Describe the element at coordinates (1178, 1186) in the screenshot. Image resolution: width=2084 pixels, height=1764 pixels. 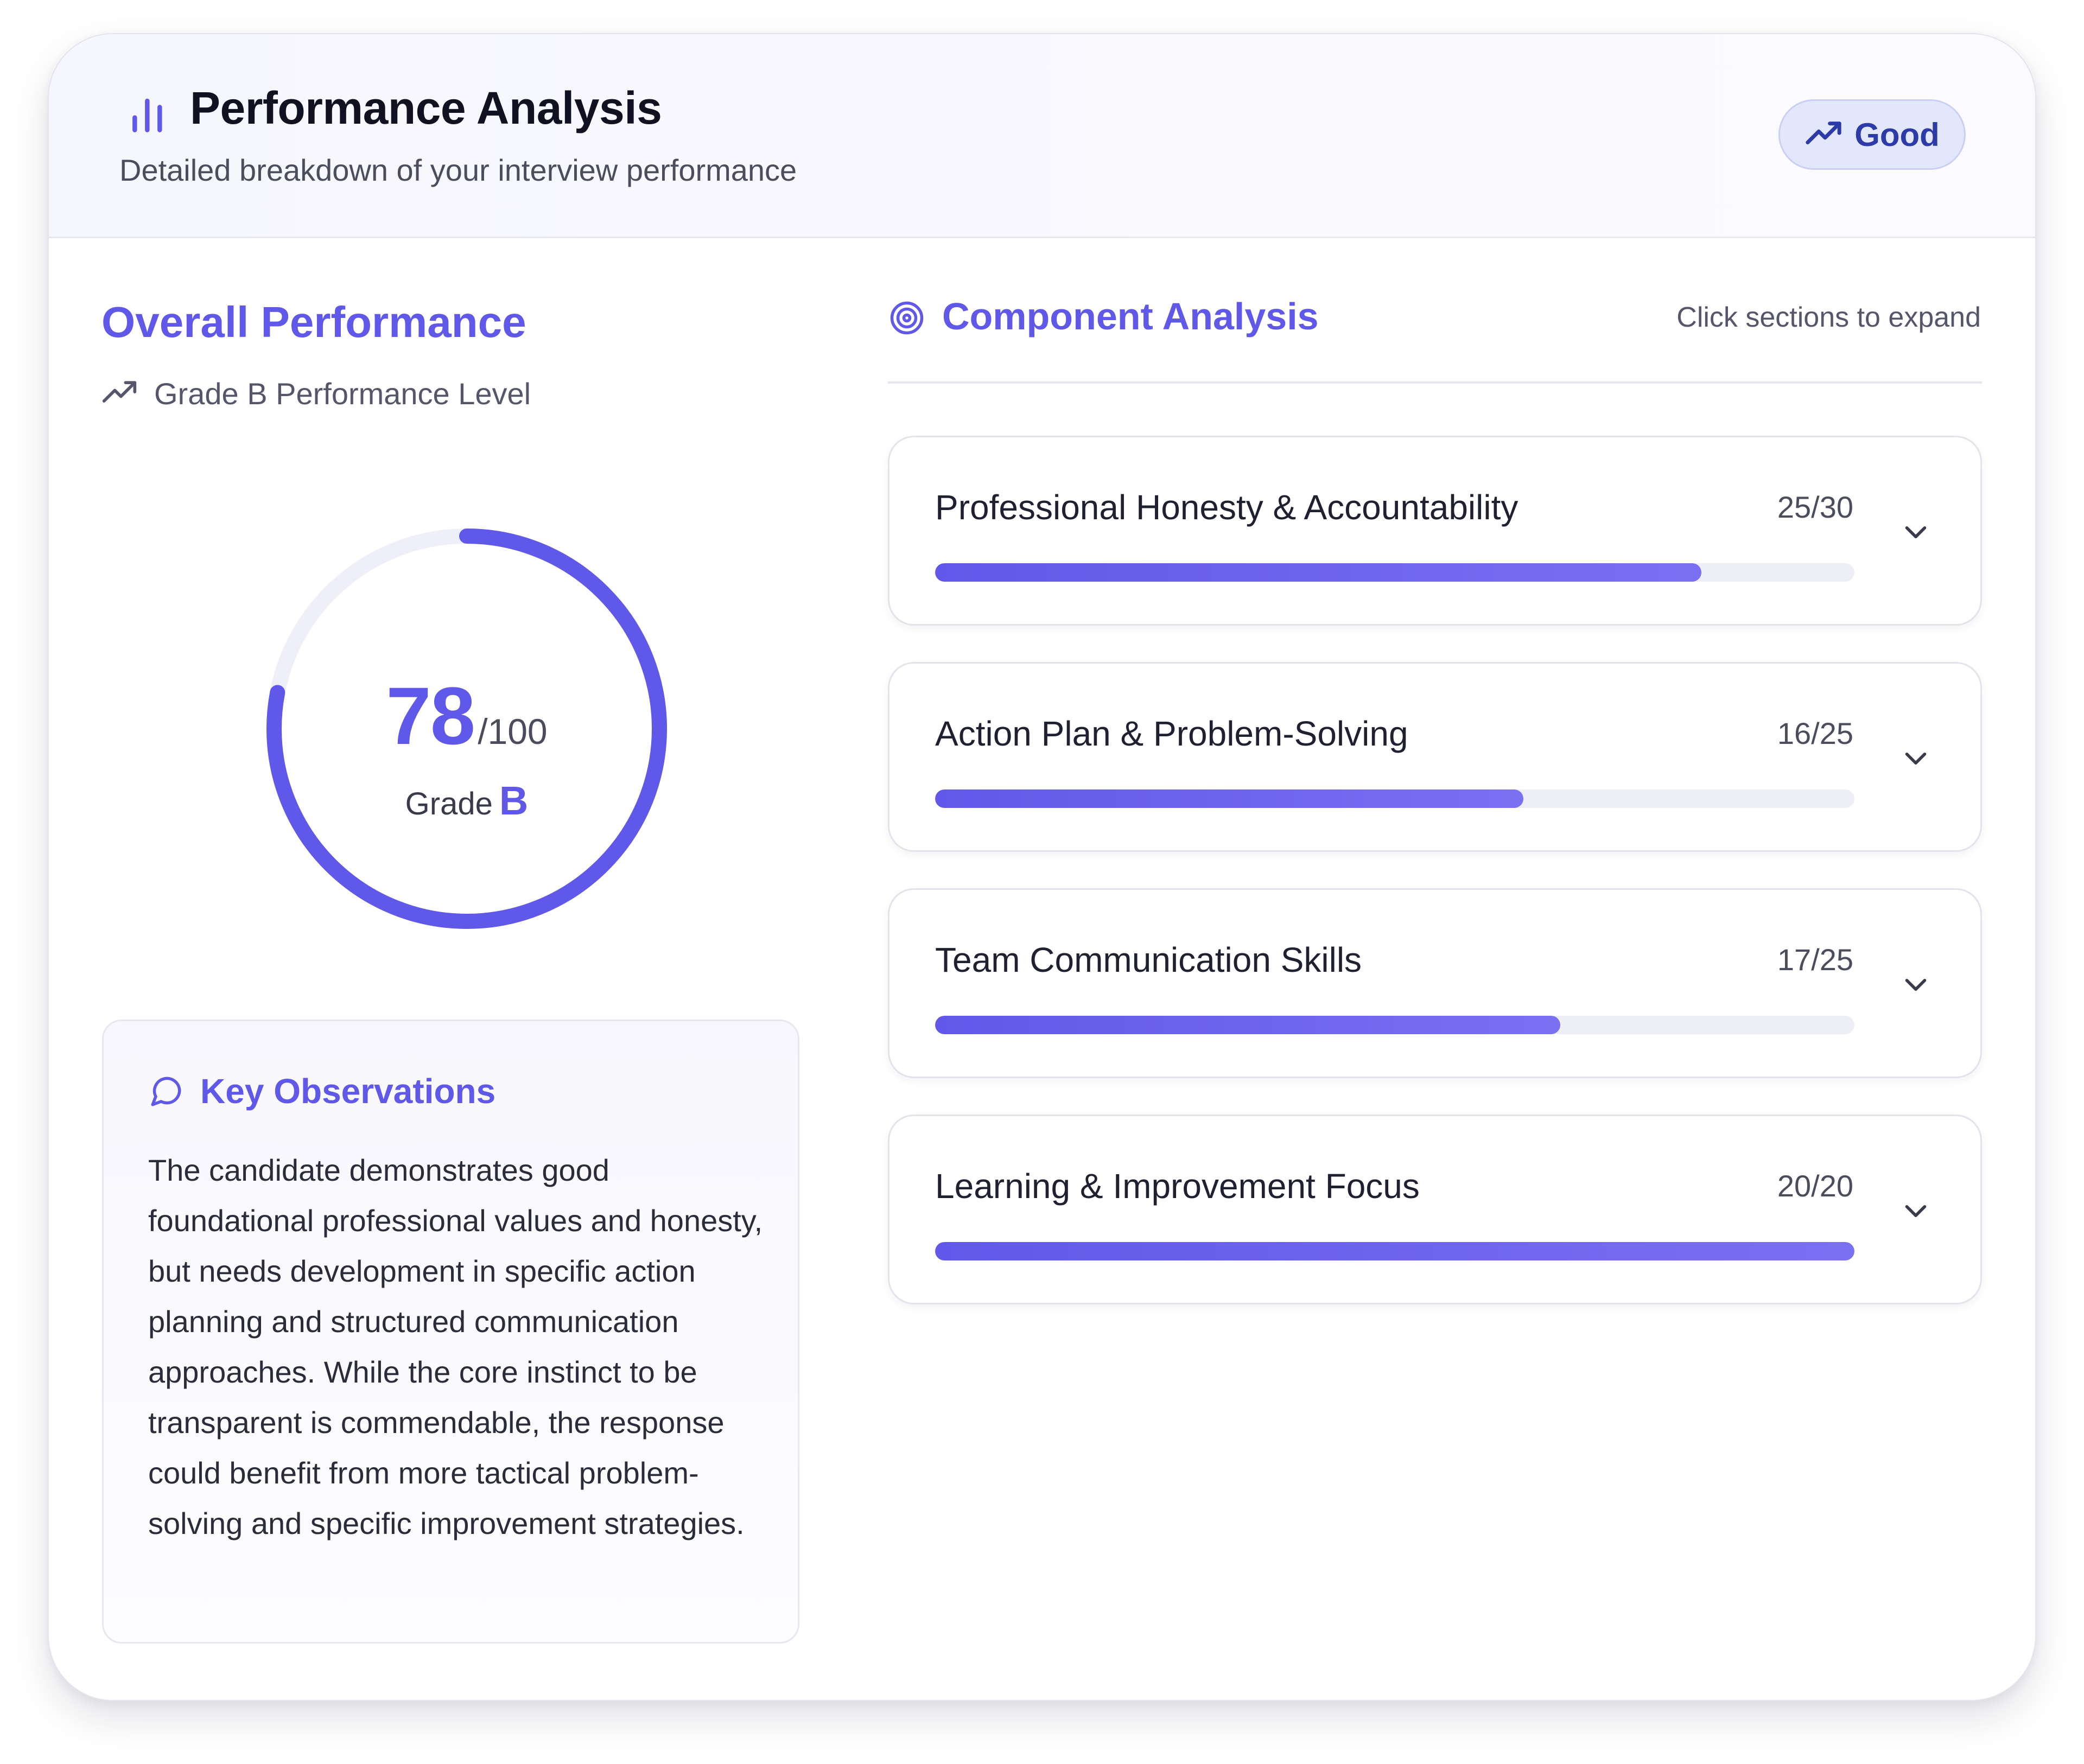
I see `component-name: Learning & Improvement Focus` at that location.